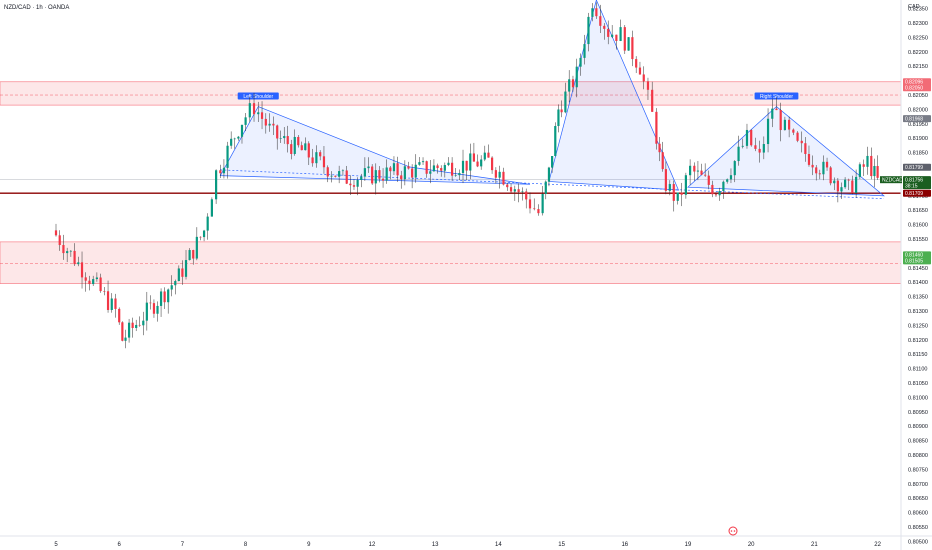  What do you see at coordinates (36, 8) in the screenshot?
I see `symbol-title: NZD/CAD · 1h · OANDA` at bounding box center [36, 8].